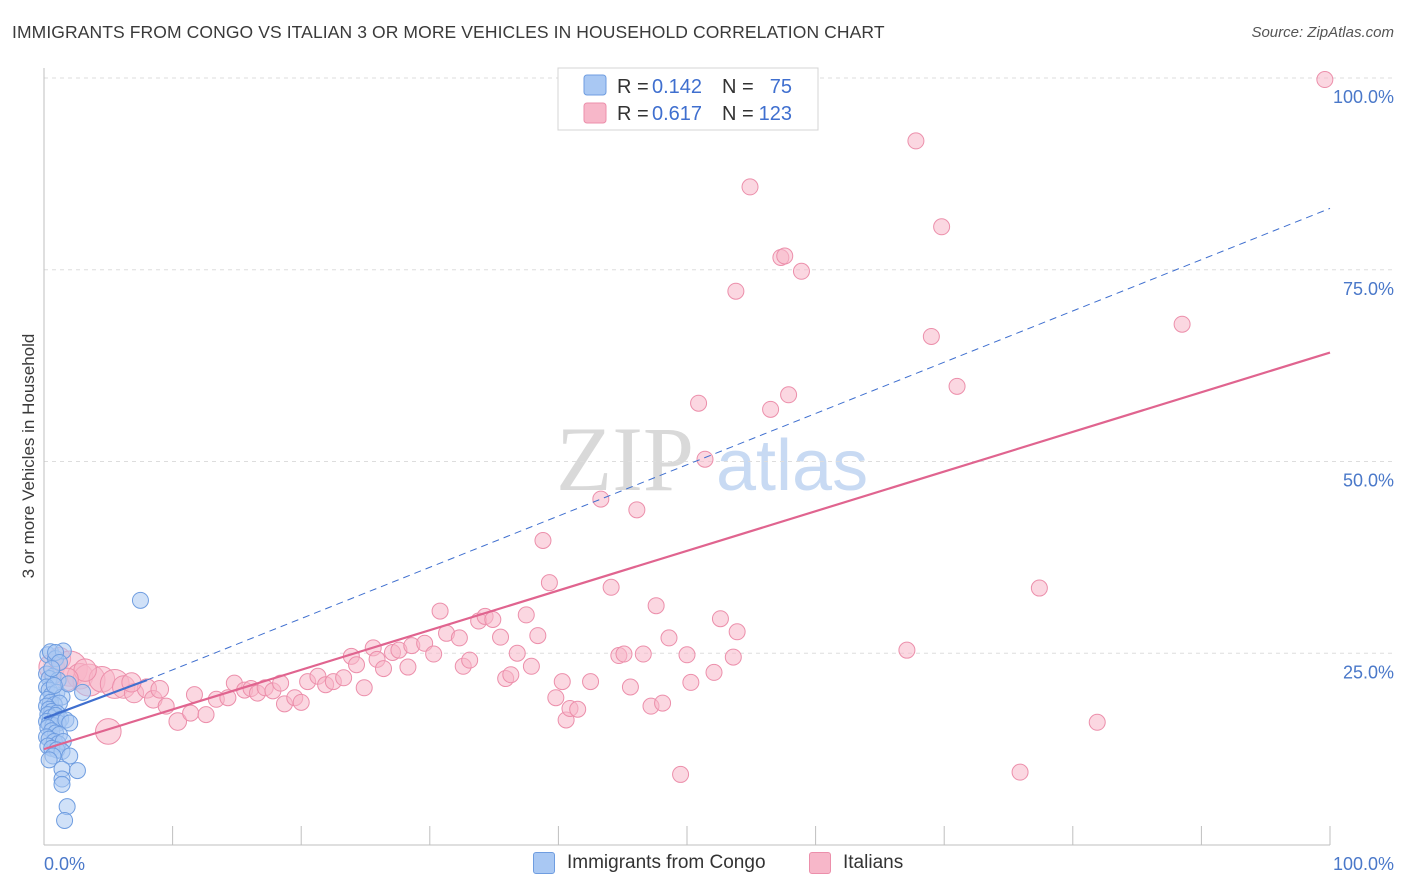  What do you see at coordinates (95, 699) in the screenshot?
I see `congo-trend-line` at bounding box center [95, 699].